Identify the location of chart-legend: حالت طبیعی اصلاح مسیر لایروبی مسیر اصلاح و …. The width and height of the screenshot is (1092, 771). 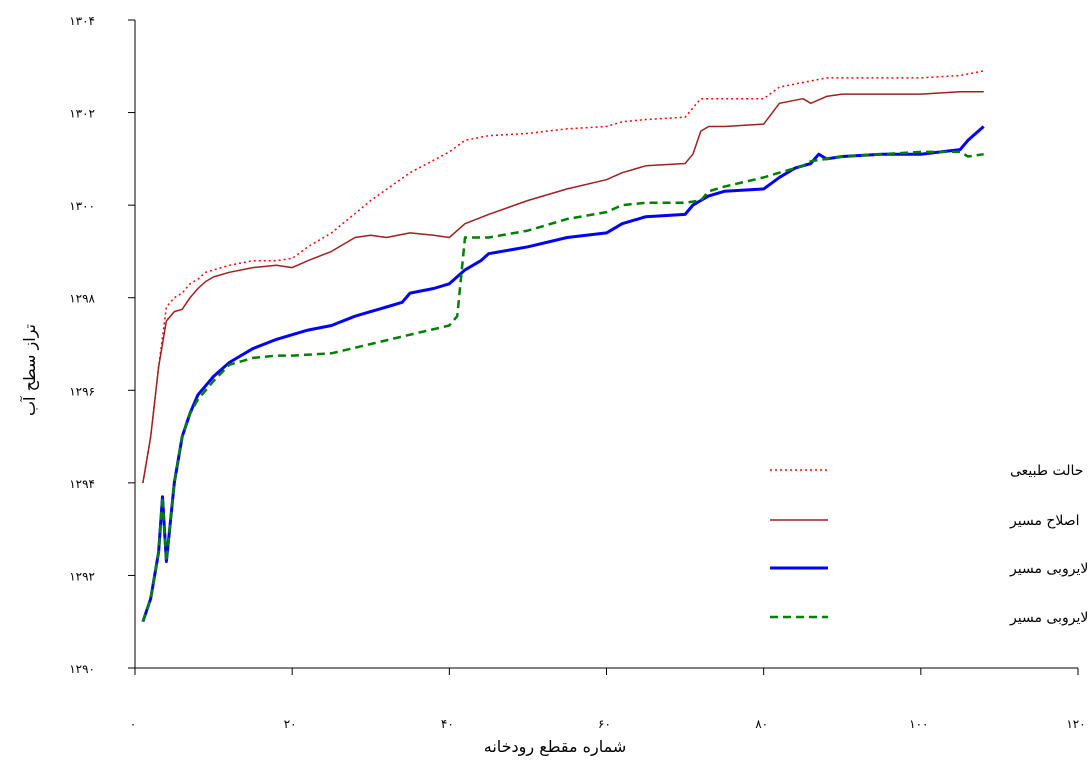
(931, 544).